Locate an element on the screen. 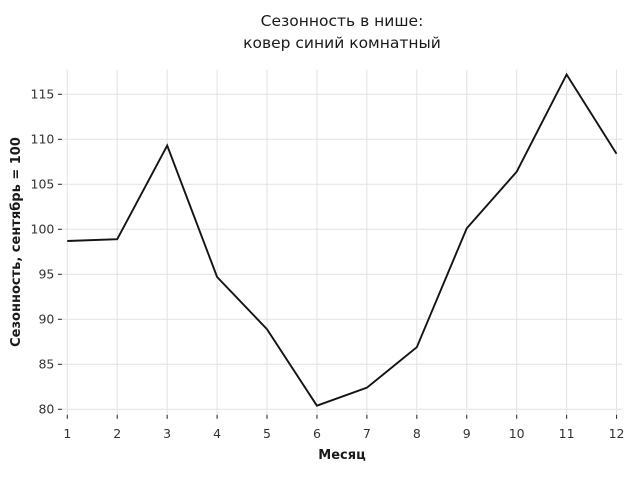 This screenshot has width=640, height=480. y-tick-label: 95 is located at coordinates (46, 274).